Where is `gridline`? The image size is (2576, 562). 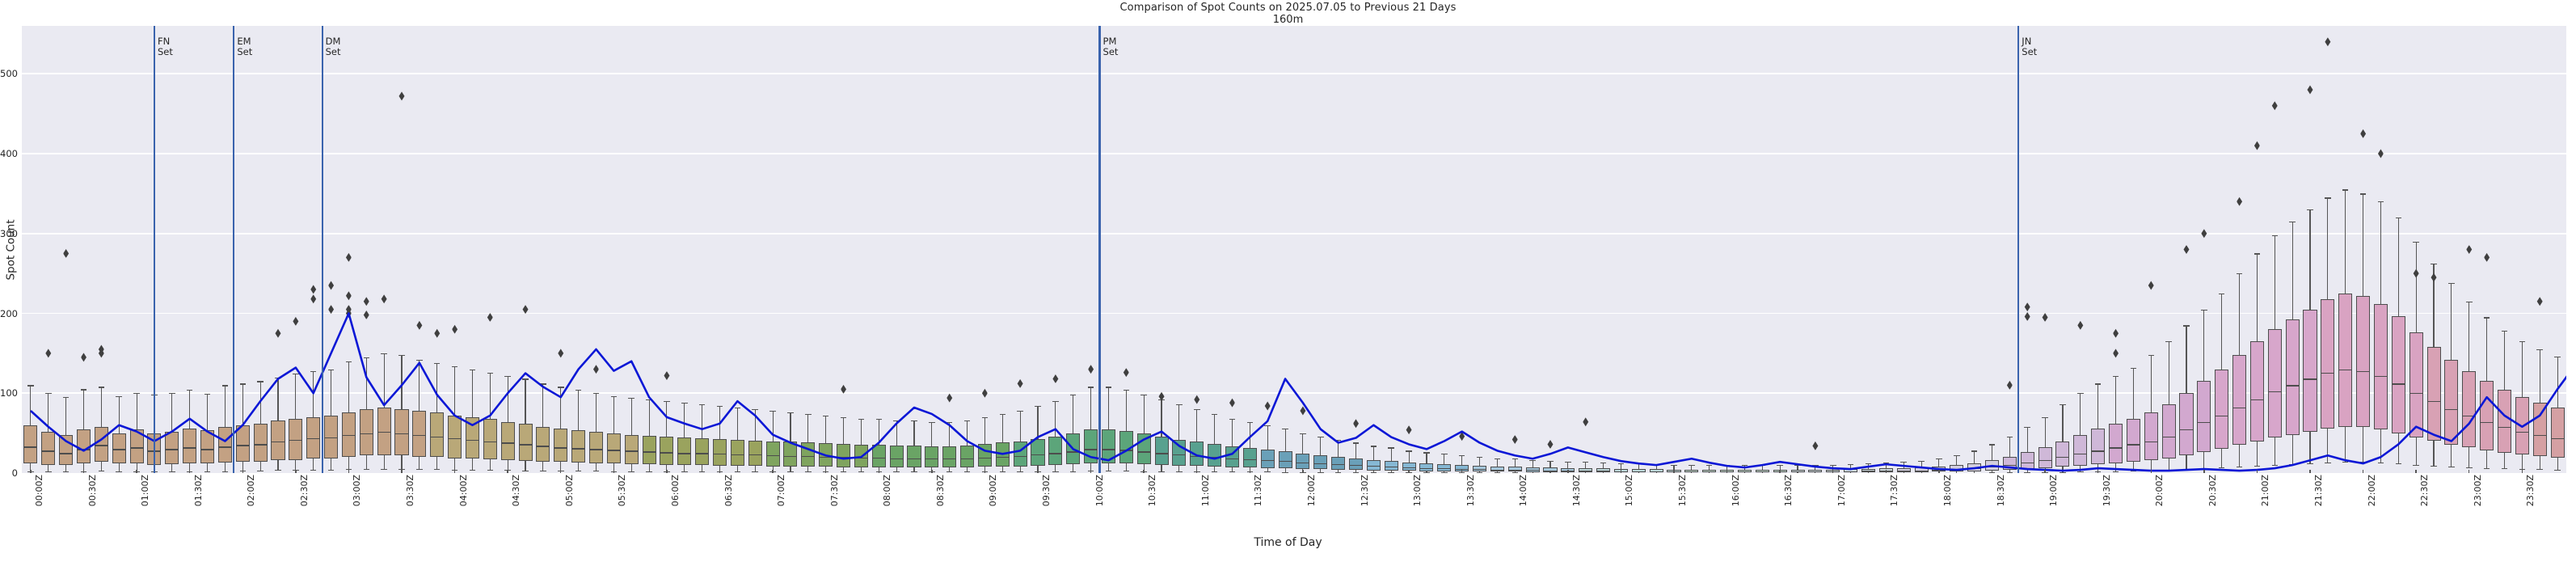 gridline is located at coordinates (1294, 74).